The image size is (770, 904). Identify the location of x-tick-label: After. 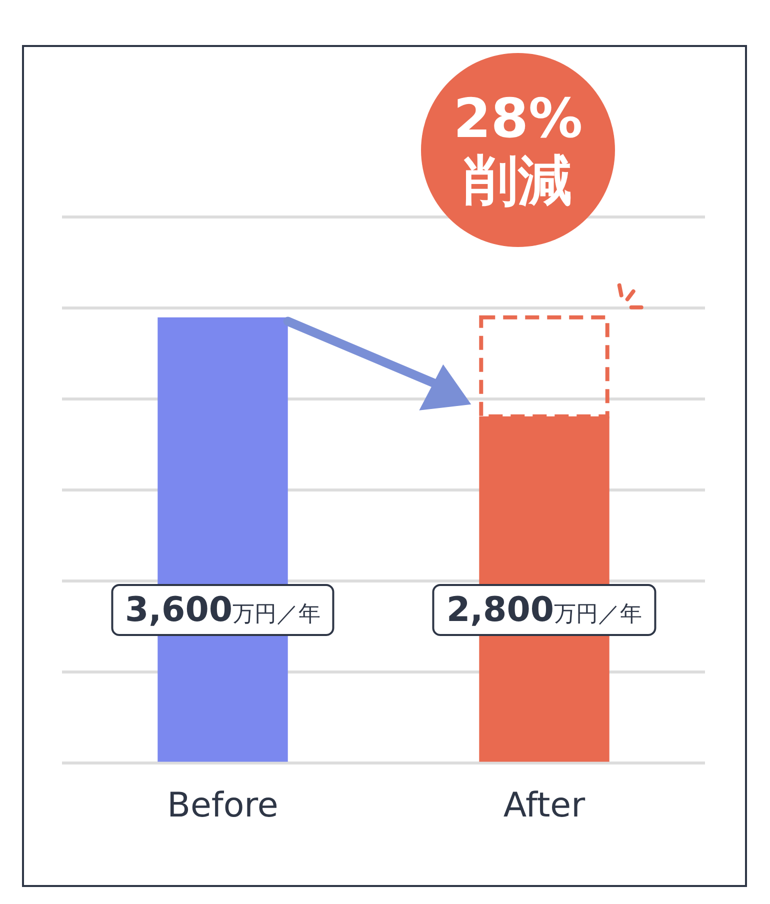
(544, 805).